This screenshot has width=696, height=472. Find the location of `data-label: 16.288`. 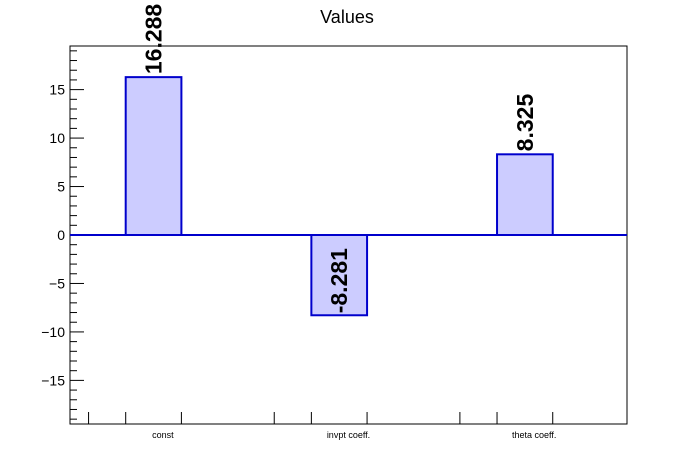

data-label: 16.288 is located at coordinates (154, 39).